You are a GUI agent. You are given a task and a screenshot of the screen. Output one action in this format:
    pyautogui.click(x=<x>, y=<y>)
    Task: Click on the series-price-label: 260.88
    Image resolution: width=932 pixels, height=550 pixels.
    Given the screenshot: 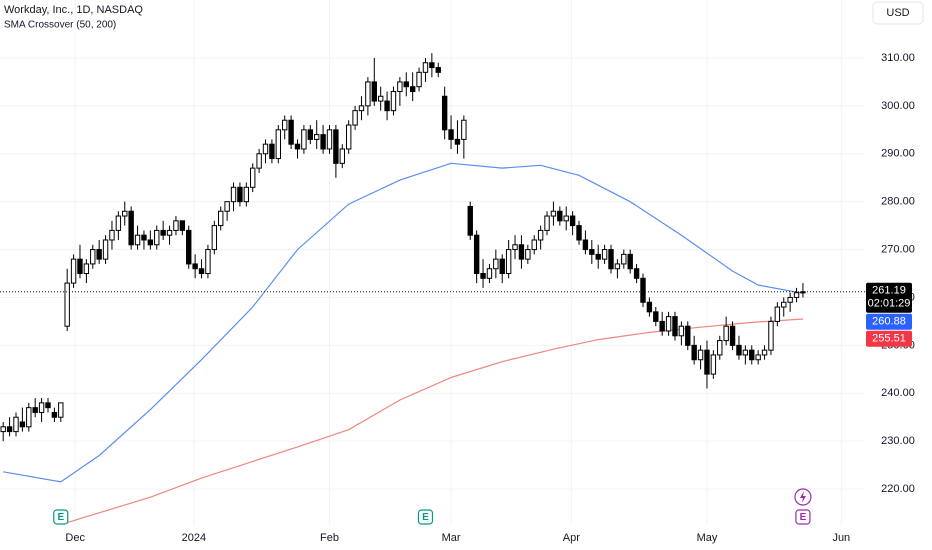 What is the action you would take?
    pyautogui.click(x=889, y=322)
    